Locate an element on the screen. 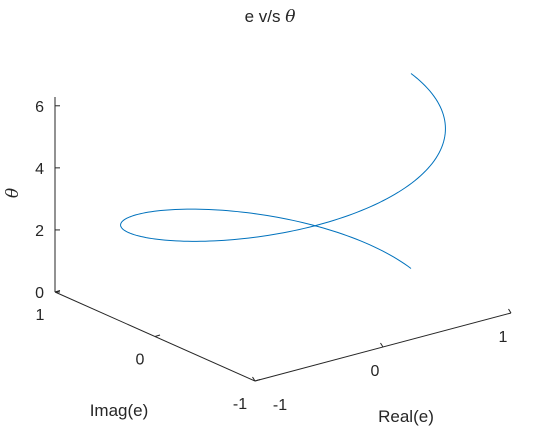 This screenshot has width=540, height=429. z-tick-label: 0 is located at coordinates (39, 293).